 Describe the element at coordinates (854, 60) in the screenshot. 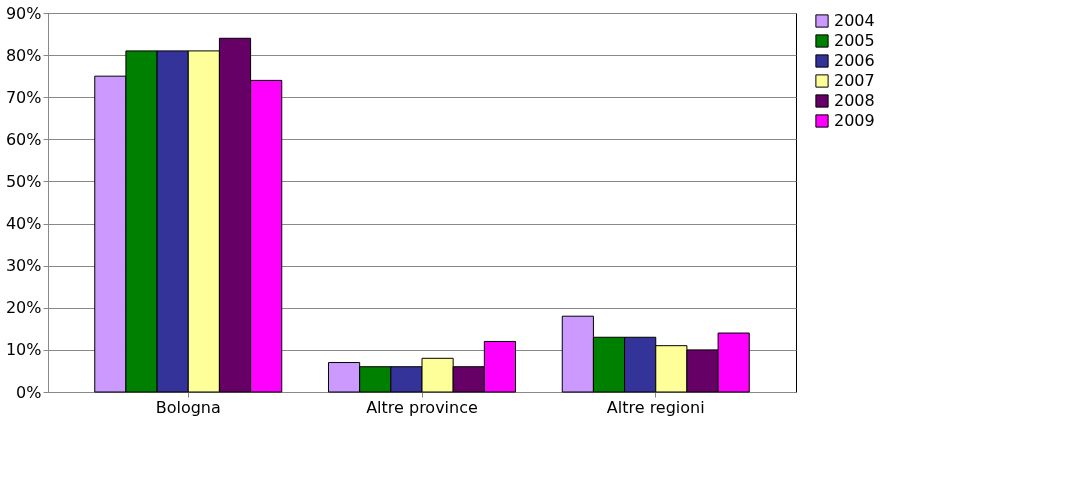

I see `legend-label: 2006` at that location.